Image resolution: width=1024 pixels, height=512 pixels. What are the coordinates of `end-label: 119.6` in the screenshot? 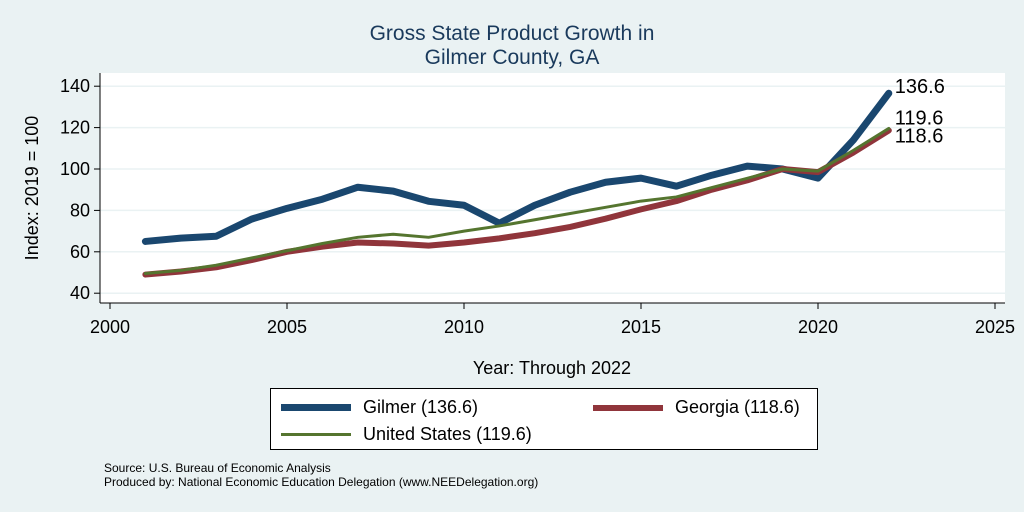 It's located at (919, 118).